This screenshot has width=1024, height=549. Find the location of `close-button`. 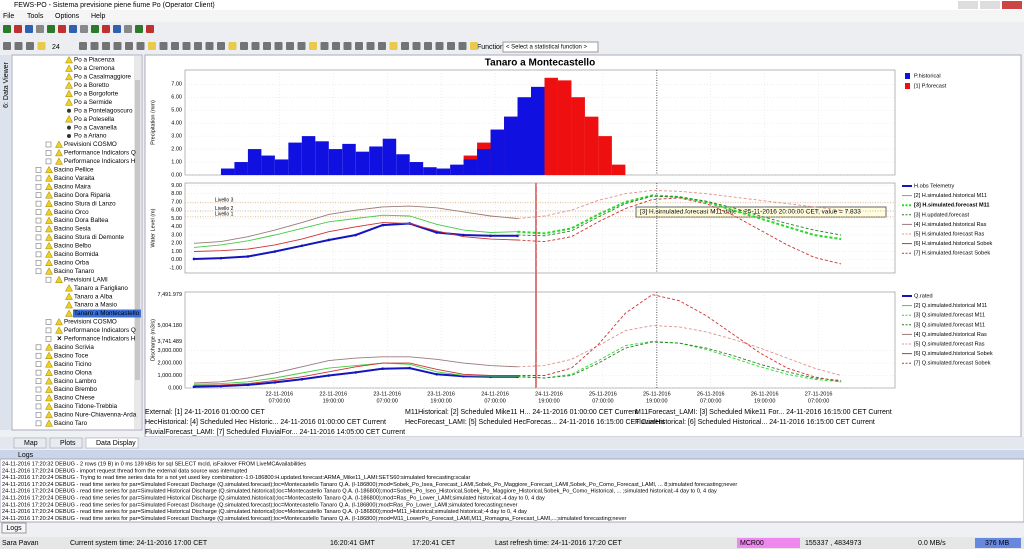

close-button is located at coordinates (1012, 5).